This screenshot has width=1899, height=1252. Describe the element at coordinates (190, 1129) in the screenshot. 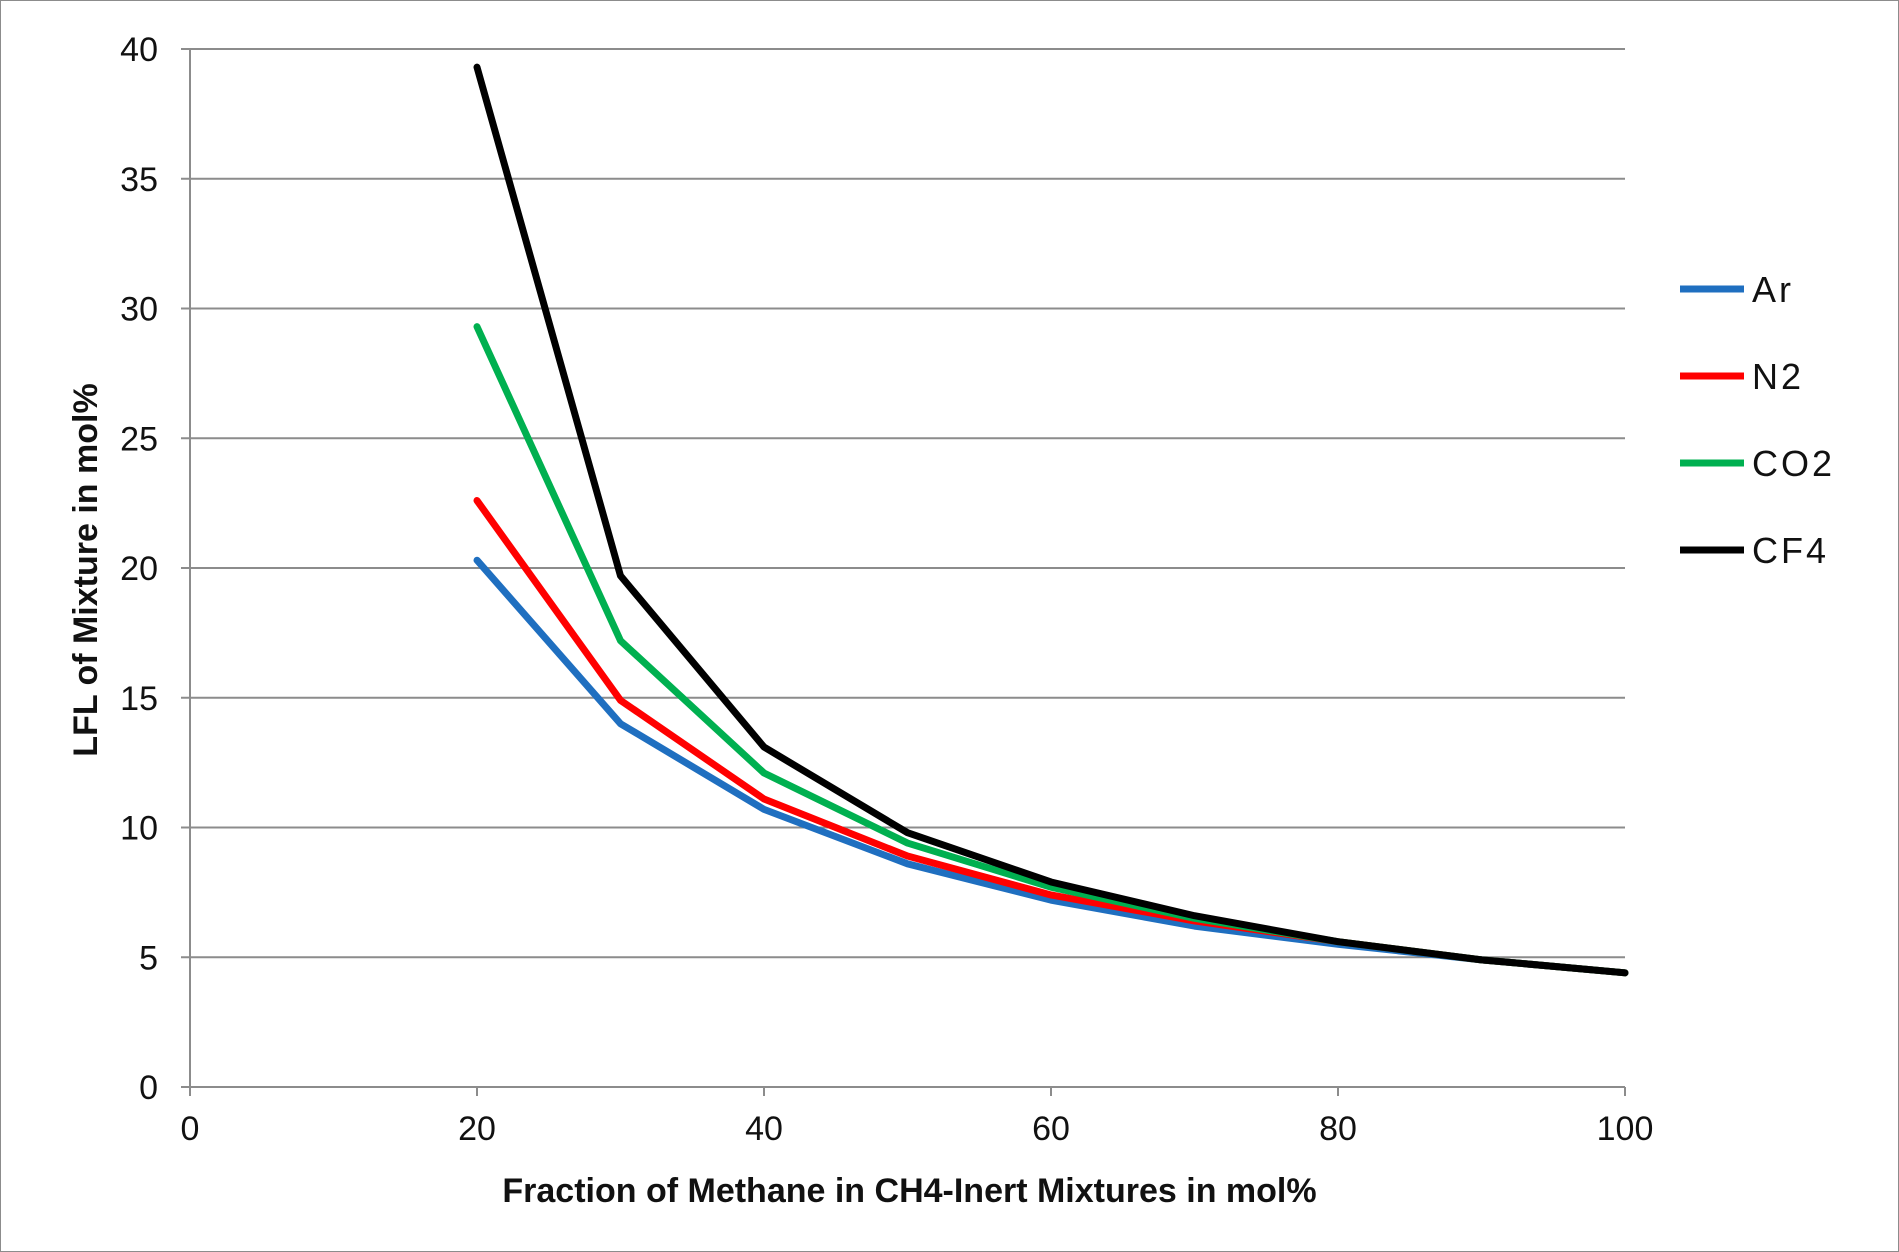

I see `x-tick-label: 0` at that location.